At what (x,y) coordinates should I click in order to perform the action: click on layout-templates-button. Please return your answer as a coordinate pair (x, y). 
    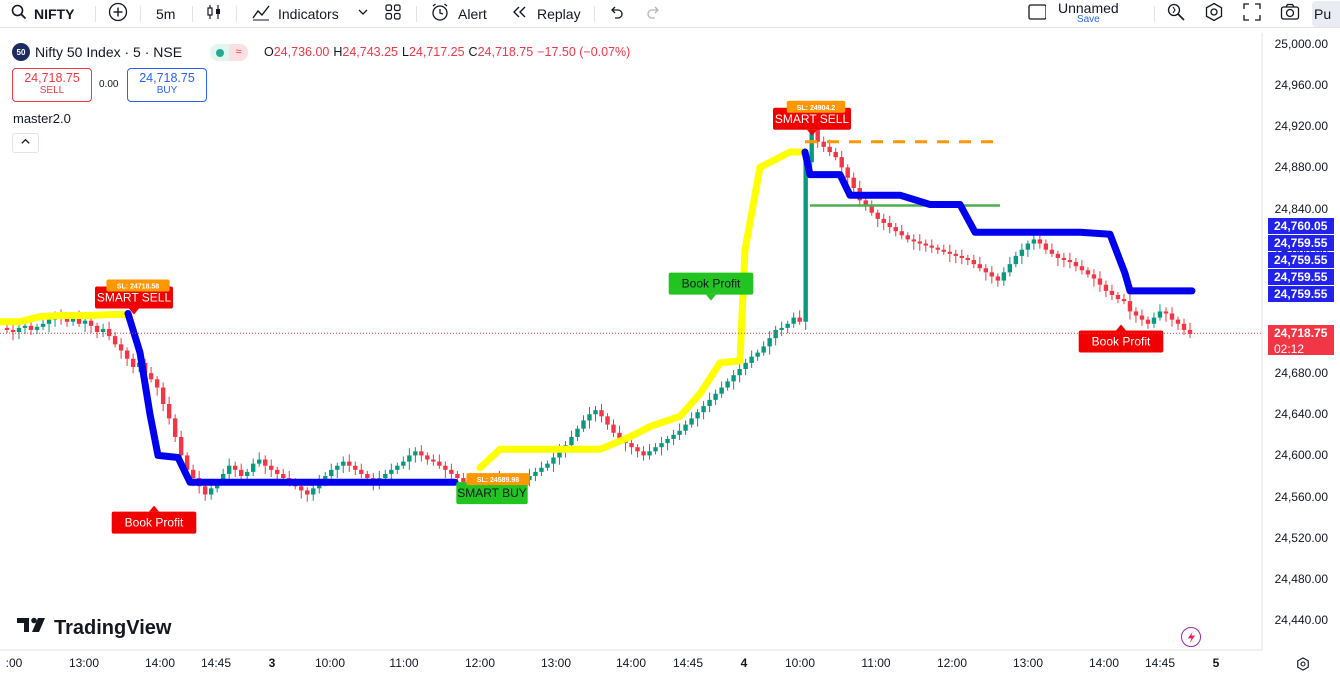
    Looking at the image, I should click on (393, 13).